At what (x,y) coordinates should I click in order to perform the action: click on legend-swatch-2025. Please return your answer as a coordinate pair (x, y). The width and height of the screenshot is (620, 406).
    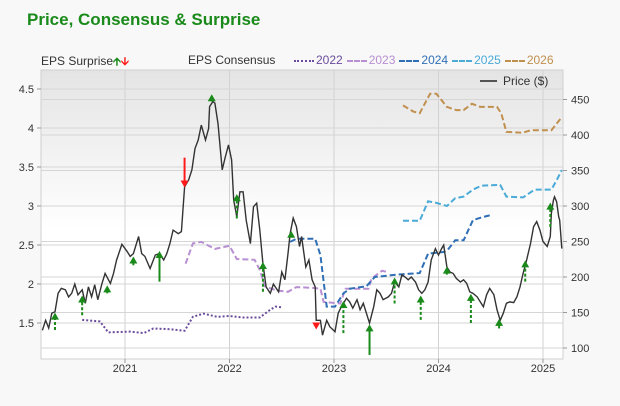
    Looking at the image, I should click on (462, 60).